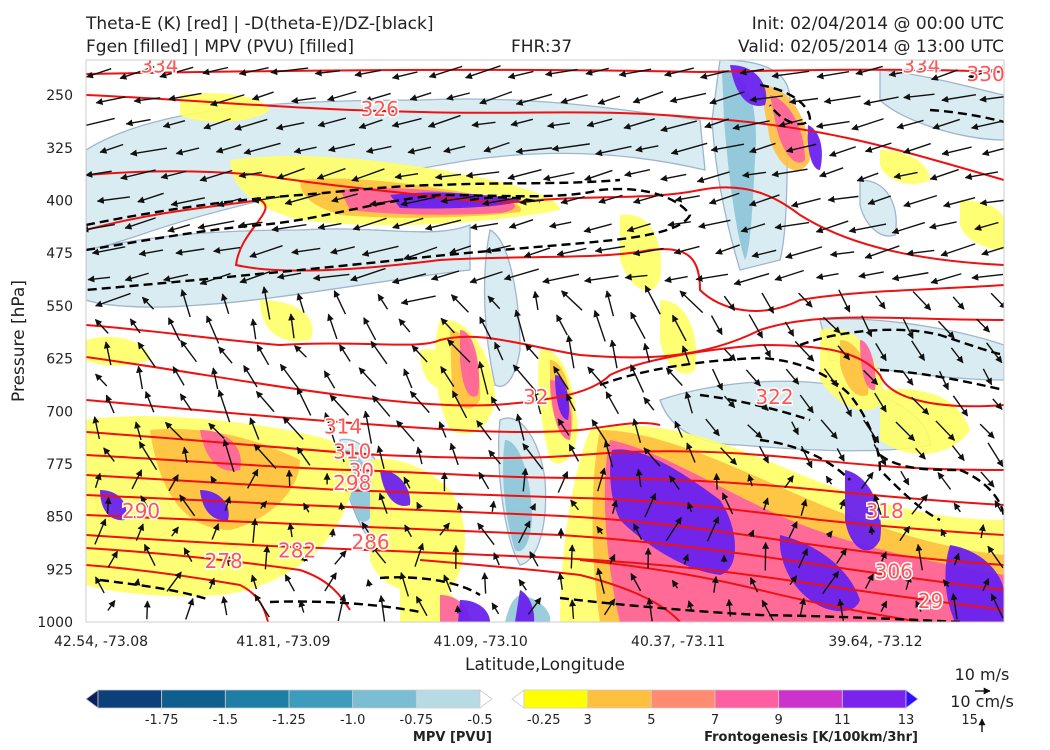 The image size is (1050, 750). I want to click on y-axis-ticks: 250 325 400 475 550 625 700 775 850 925 1000, so click(55, 359).